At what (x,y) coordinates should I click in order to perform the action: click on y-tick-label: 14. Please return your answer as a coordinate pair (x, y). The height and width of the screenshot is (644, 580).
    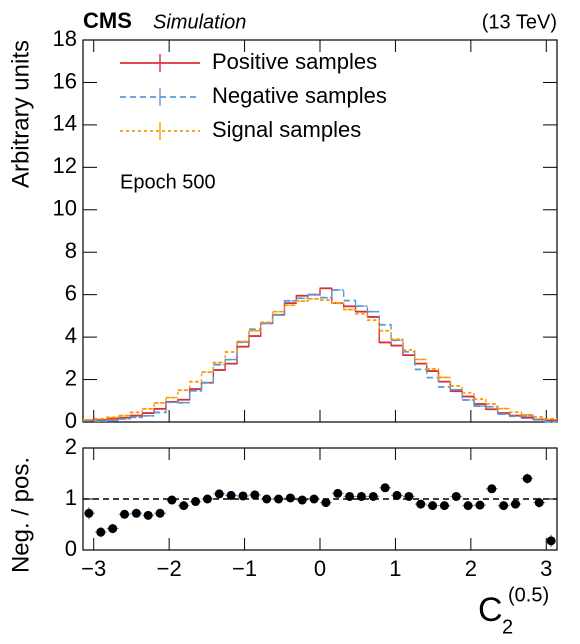
    Looking at the image, I should click on (65, 123).